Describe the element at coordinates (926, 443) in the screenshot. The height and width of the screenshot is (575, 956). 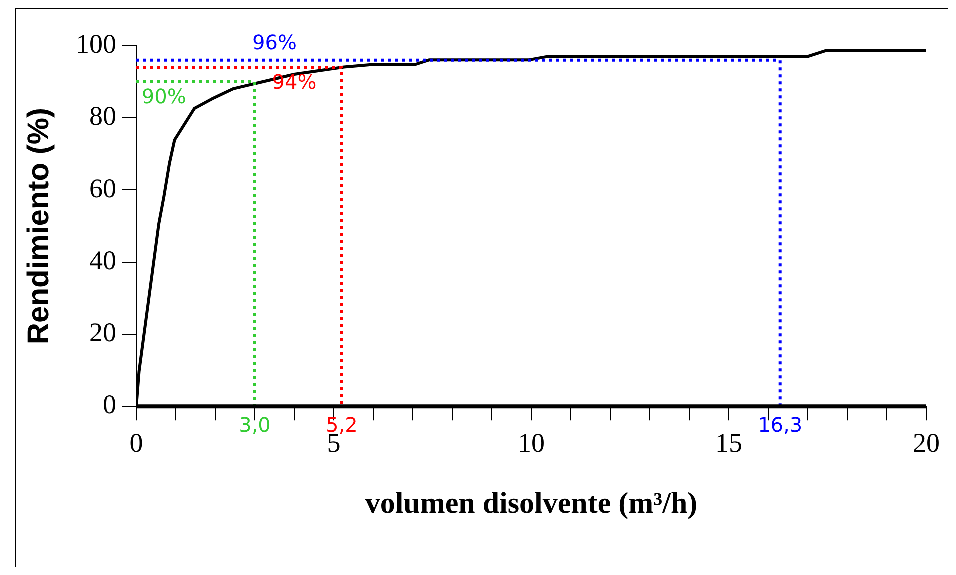
I see `x-tick-label: 20` at that location.